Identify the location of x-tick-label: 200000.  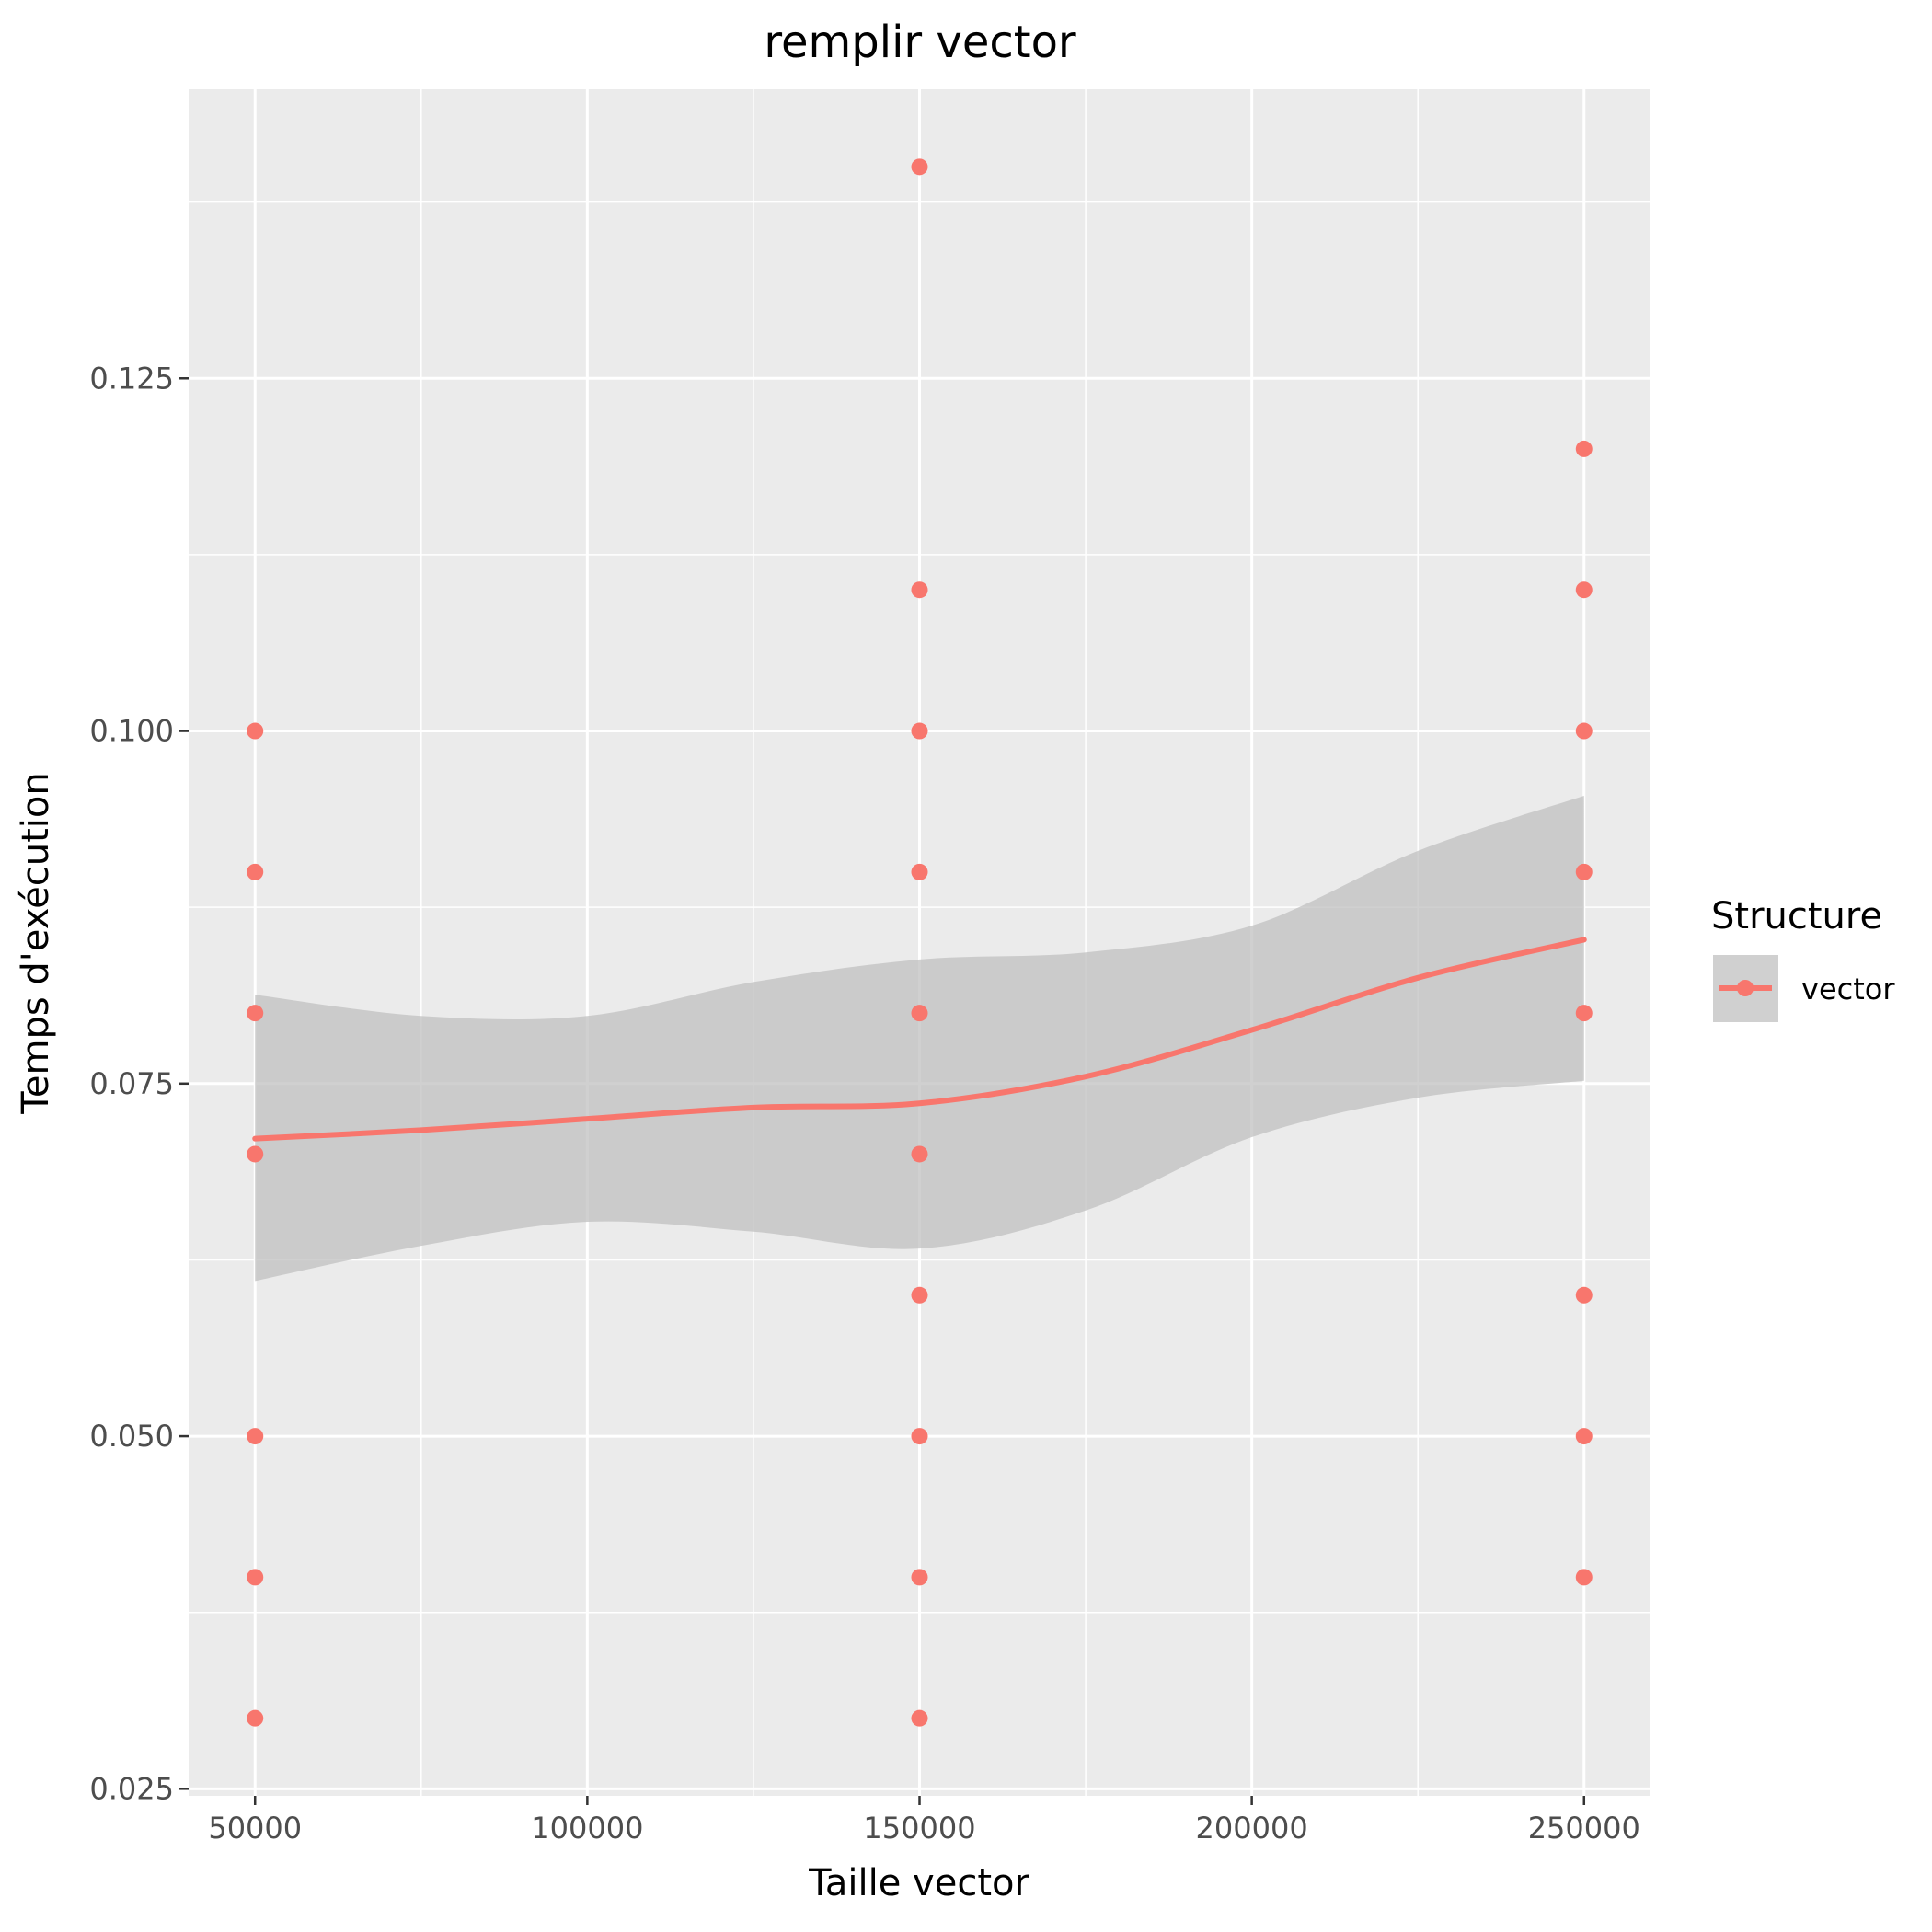
(1252, 1828).